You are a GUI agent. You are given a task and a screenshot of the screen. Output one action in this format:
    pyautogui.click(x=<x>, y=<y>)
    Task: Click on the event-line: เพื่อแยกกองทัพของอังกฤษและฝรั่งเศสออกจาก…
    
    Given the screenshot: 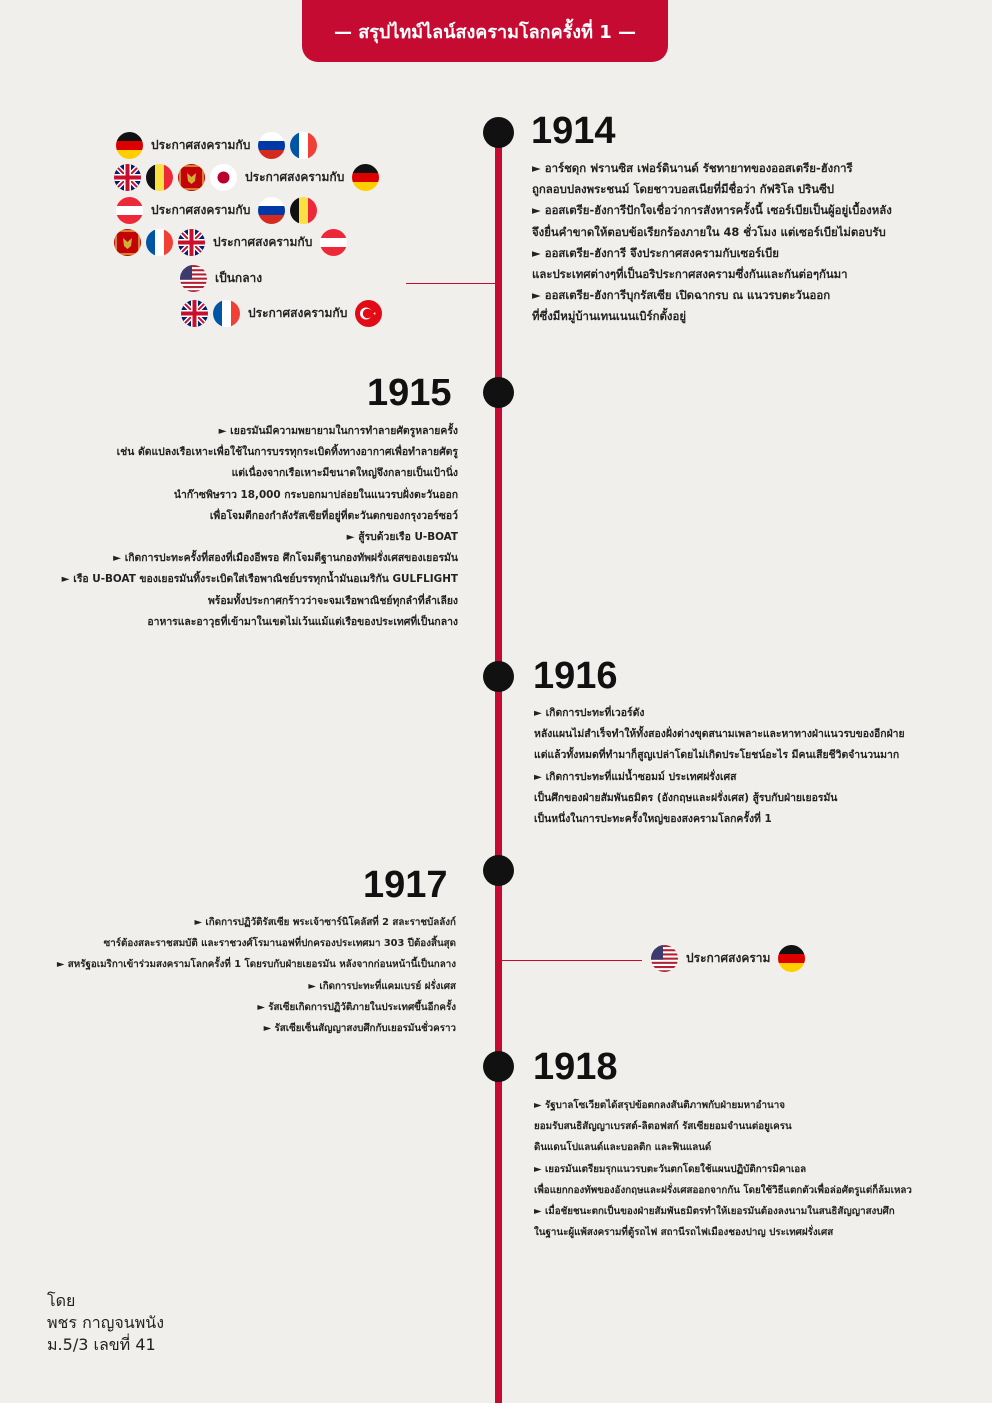 What is the action you would take?
    pyautogui.click(x=723, y=1190)
    